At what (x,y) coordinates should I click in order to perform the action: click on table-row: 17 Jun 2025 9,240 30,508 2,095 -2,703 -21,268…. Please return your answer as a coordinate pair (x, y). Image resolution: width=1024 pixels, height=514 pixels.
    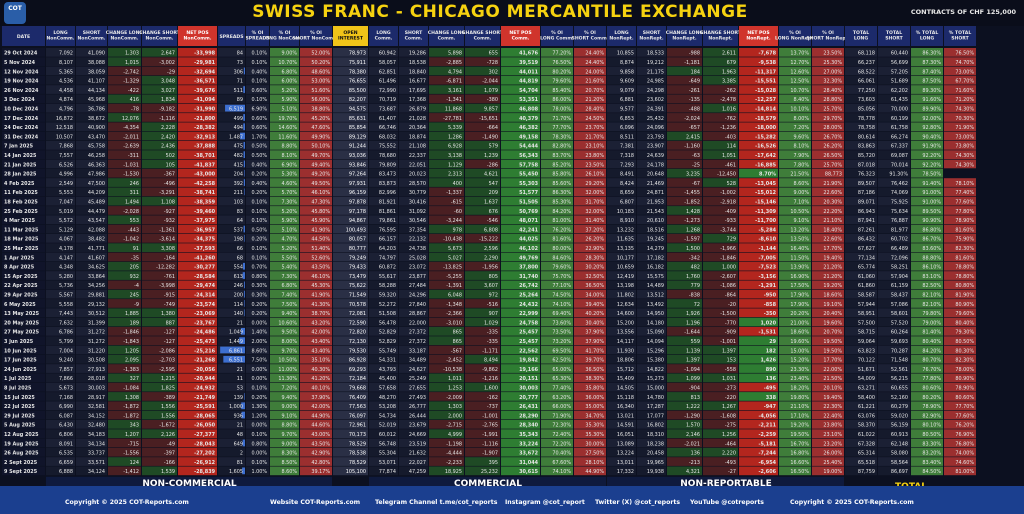
    Looking at the image, I should click on (489, 359).